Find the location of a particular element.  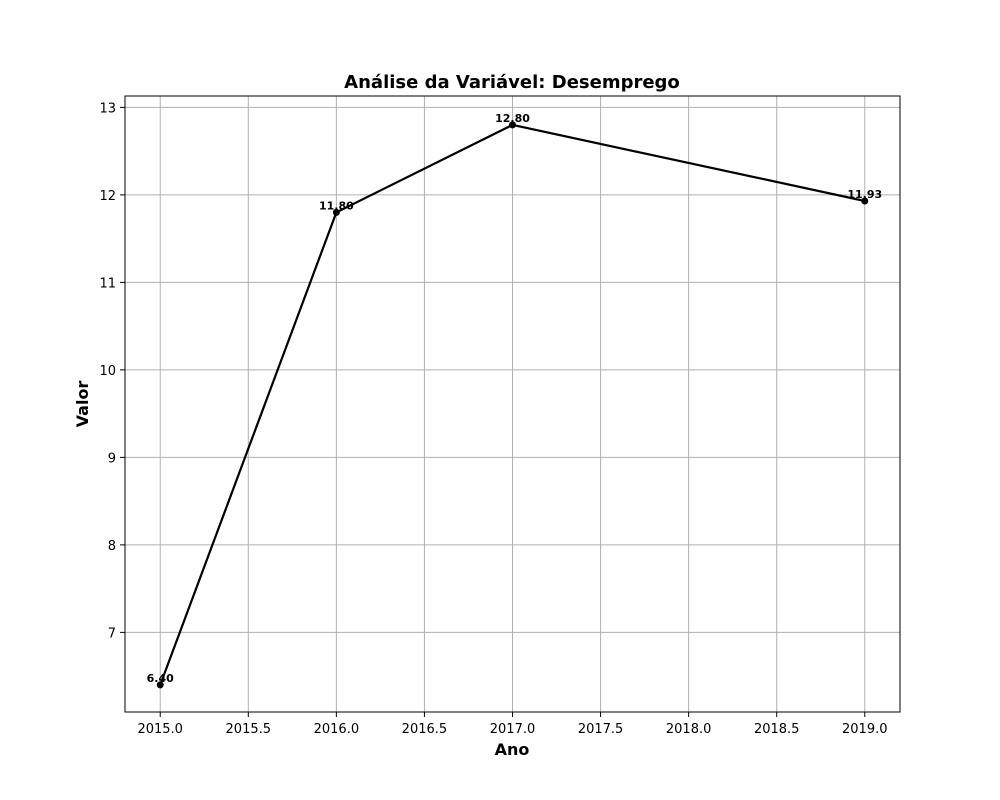

x-tick-label: 2019.0 is located at coordinates (865, 729).